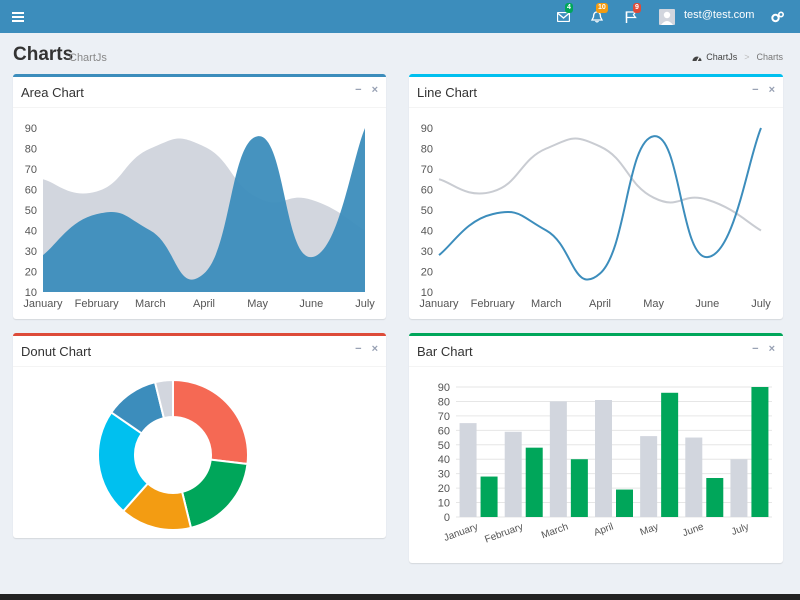 The image size is (800, 600). What do you see at coordinates (444, 504) in the screenshot?
I see `svg-bar-ytick-label: 10` at bounding box center [444, 504].